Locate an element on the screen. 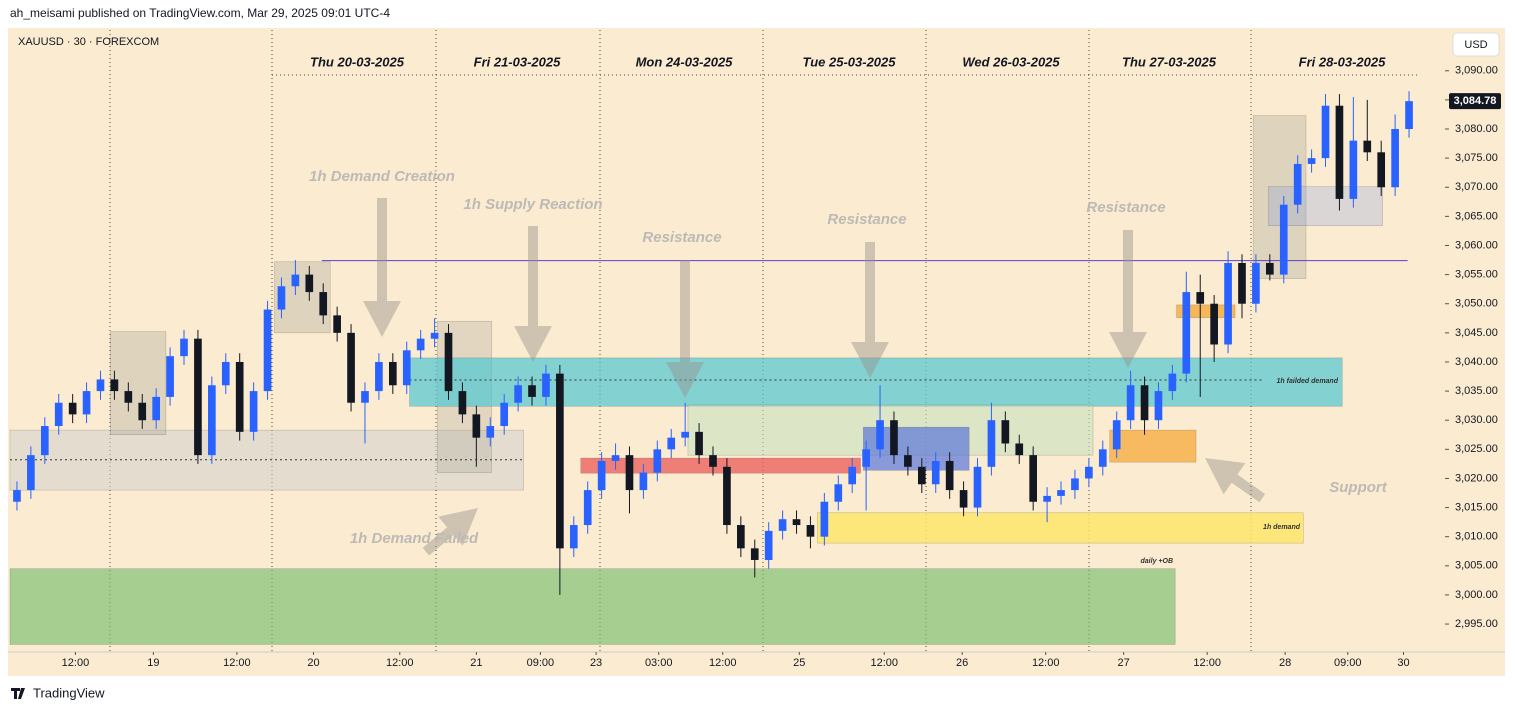  x-tick-label: 12:00 is located at coordinates (1046, 663).